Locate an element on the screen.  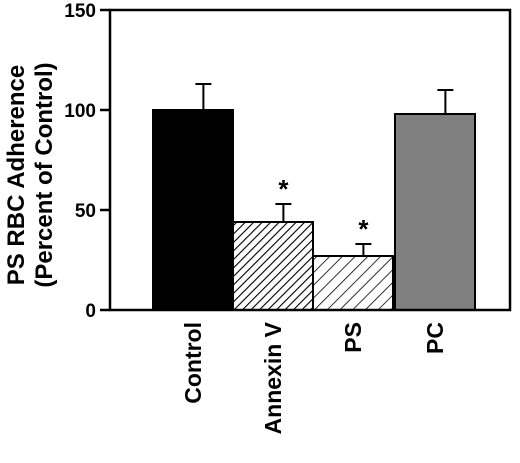
bar-pc is located at coordinates (435, 212).